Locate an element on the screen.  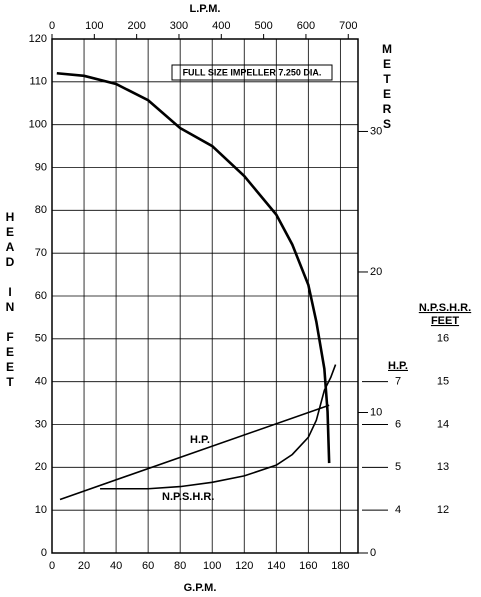
y2-tick-label: 10 is located at coordinates (376, 412).